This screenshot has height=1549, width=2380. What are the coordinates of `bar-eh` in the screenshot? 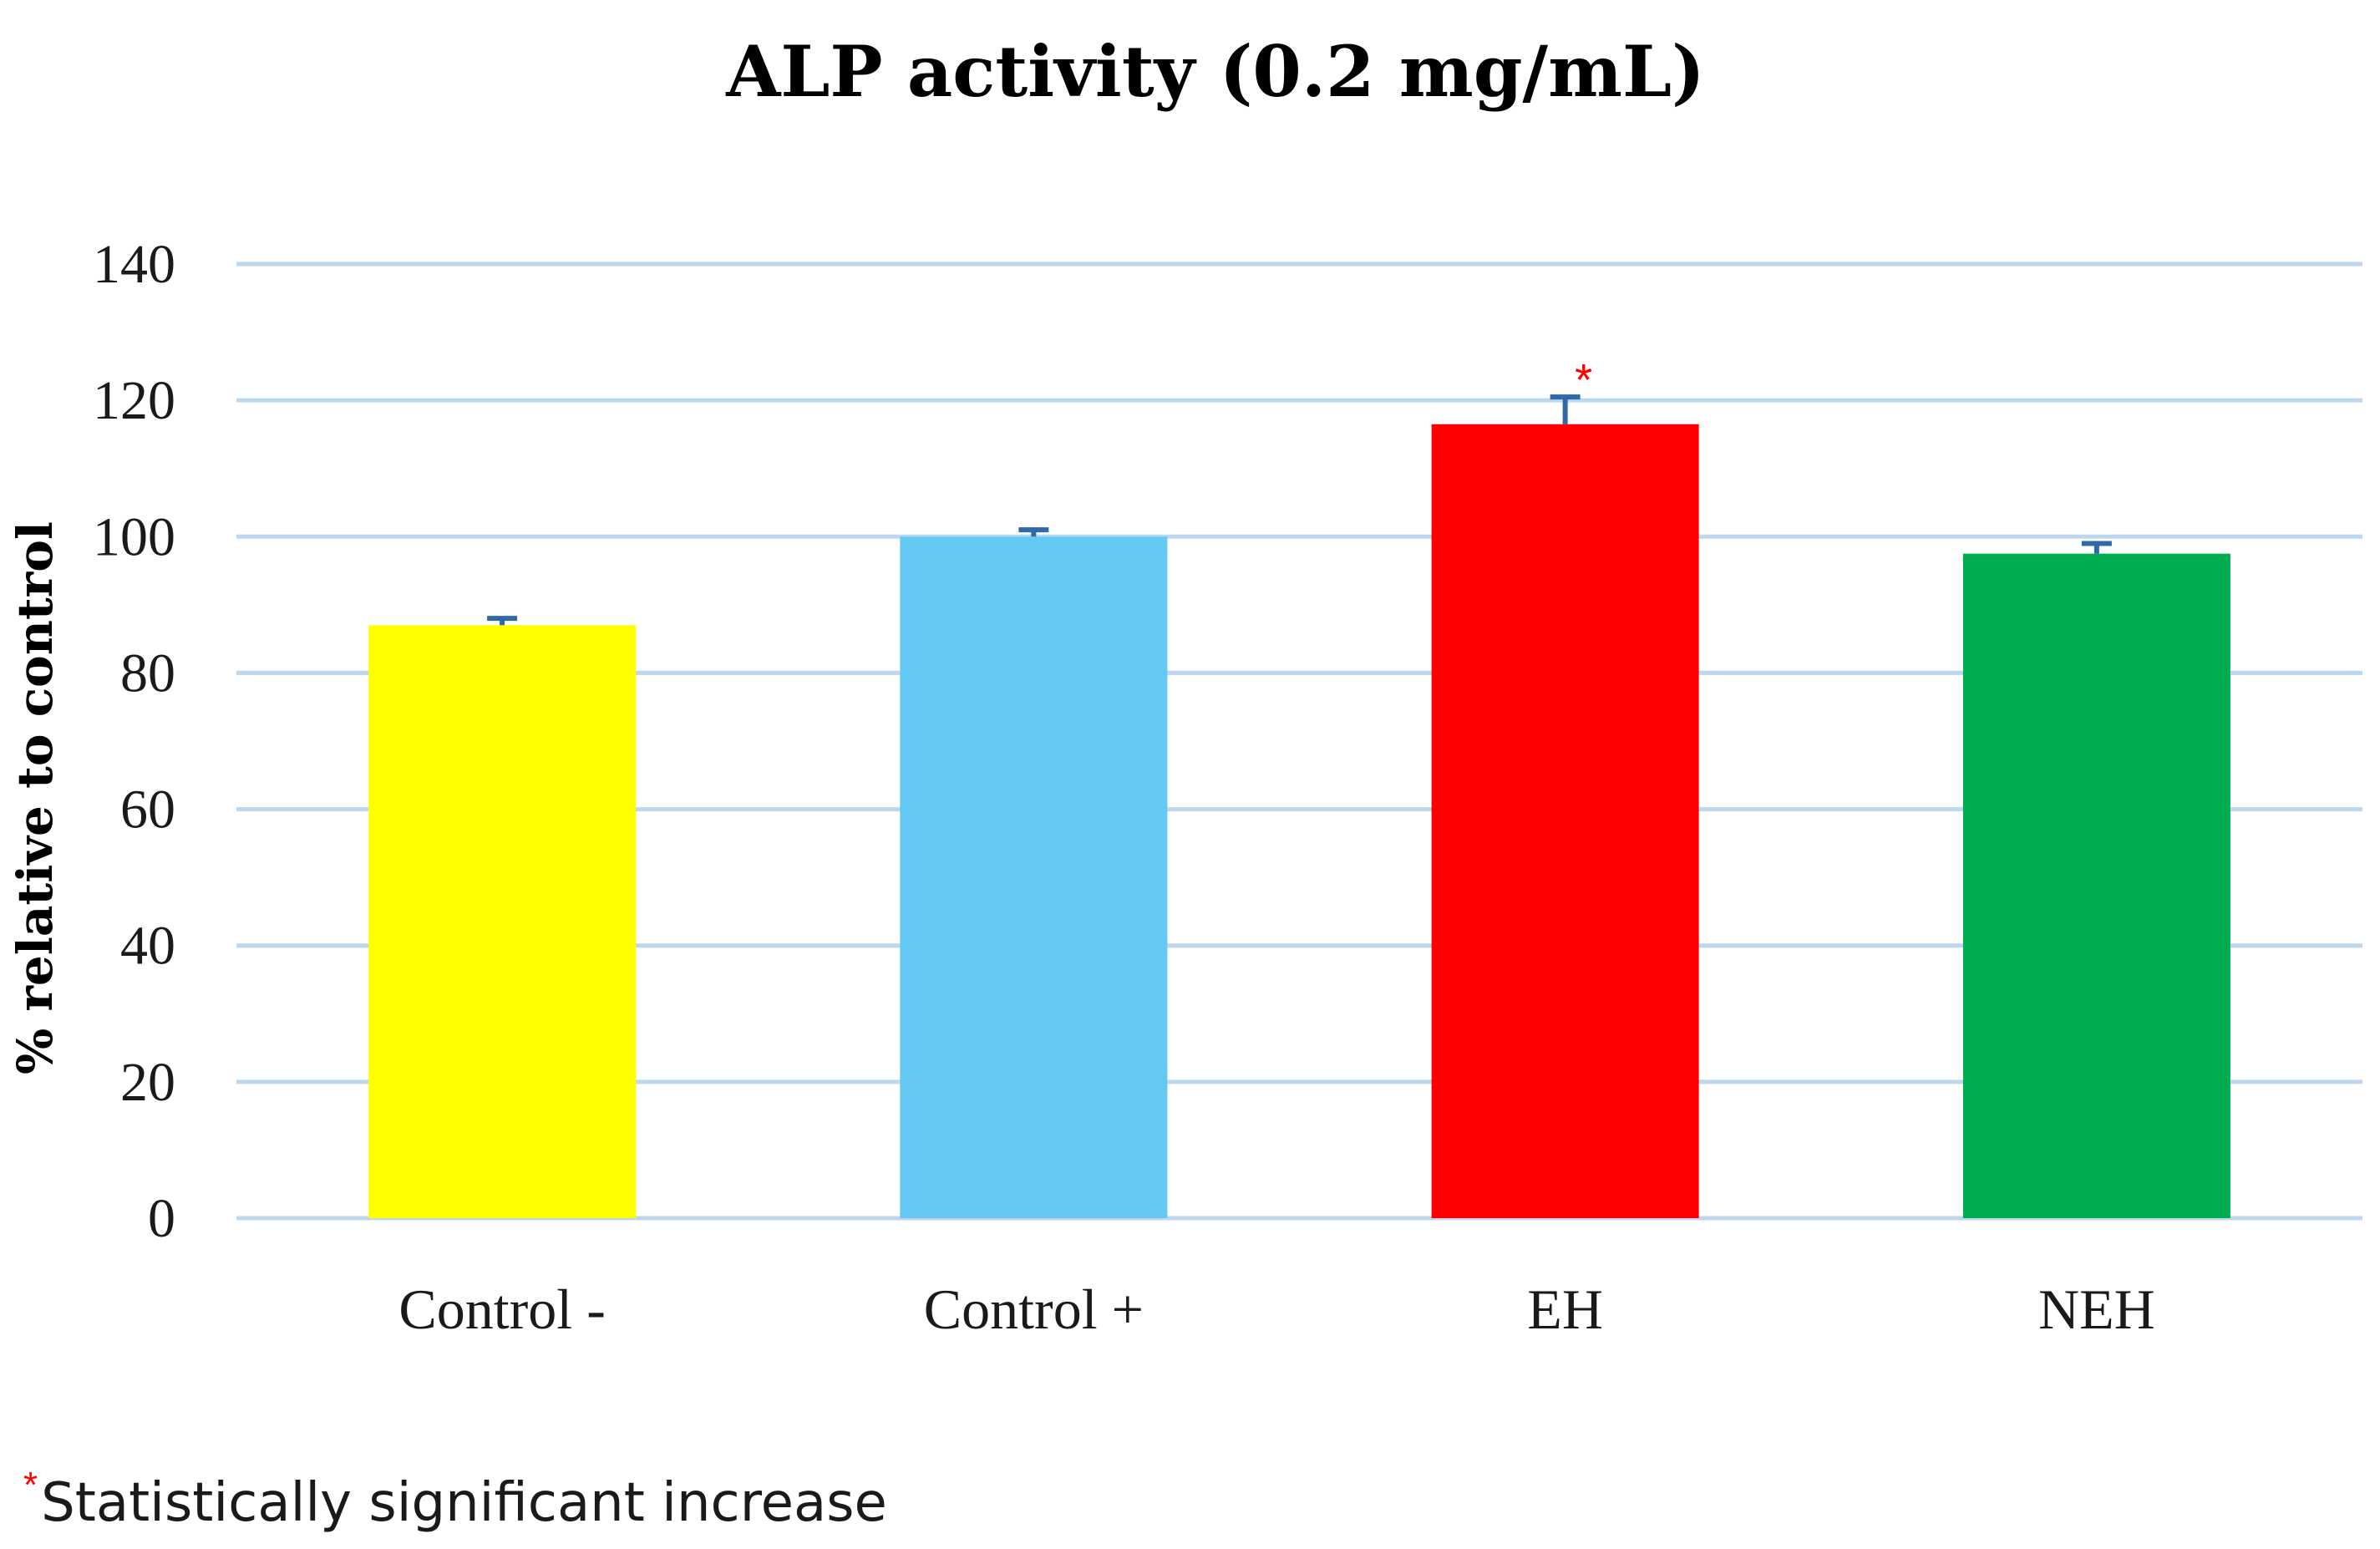 It's located at (1565, 821).